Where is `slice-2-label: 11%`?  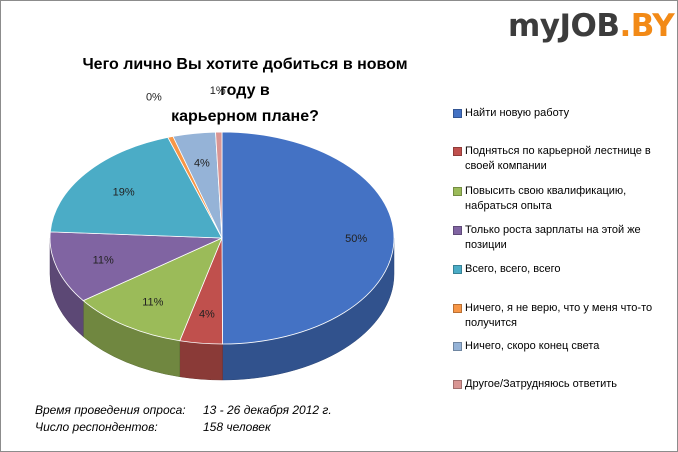 slice-2-label: 11% is located at coordinates (152, 302).